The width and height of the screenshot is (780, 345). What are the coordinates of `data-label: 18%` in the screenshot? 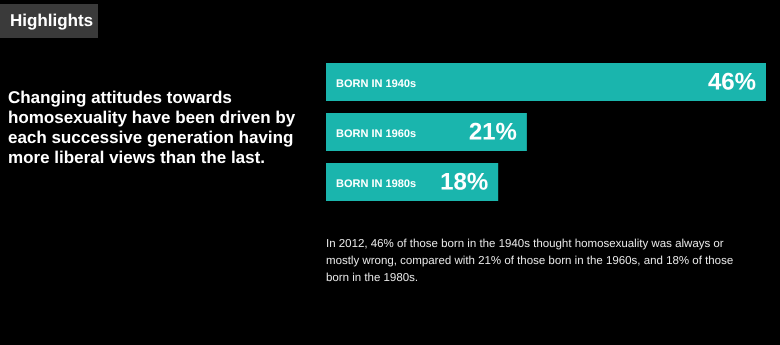 It's located at (464, 182).